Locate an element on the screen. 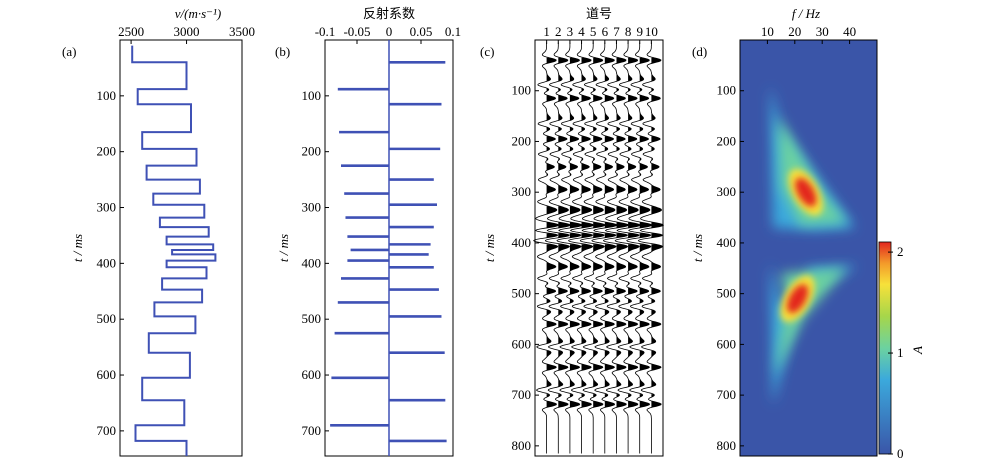  d-xtick-label: 10 is located at coordinates (767, 31).